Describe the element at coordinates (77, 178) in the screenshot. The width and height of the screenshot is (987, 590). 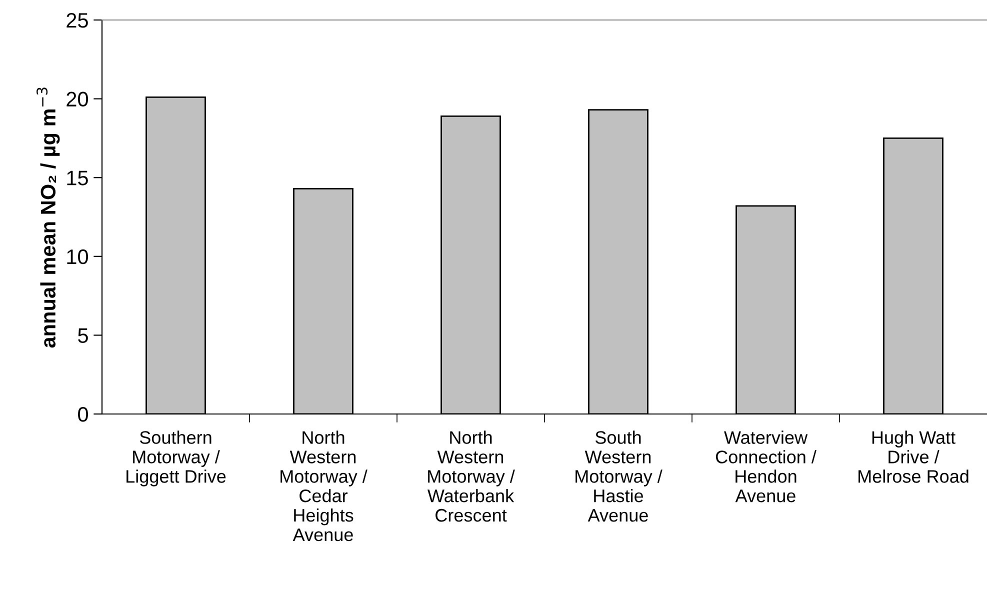
I see `y-tick-label: 15` at that location.